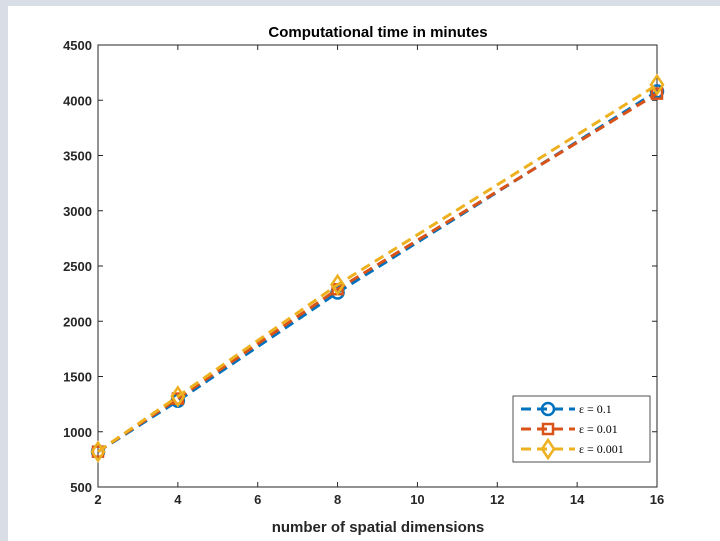 The image size is (720, 541). What do you see at coordinates (595, 409) in the screenshot?
I see `legend-label: ε = 0.1` at bounding box center [595, 409].